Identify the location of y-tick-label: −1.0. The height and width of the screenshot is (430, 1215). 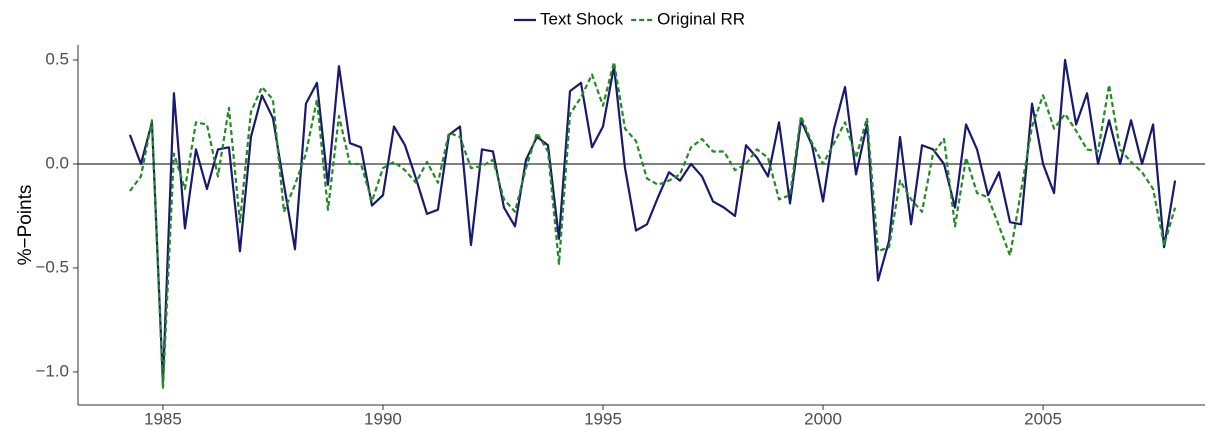
(52, 370).